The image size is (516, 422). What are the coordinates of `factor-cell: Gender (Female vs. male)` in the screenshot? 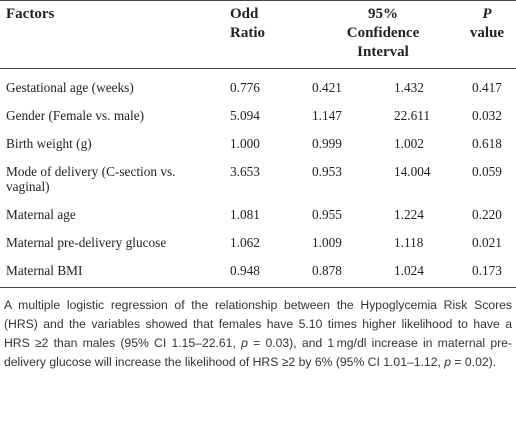 It's located at (75, 115).